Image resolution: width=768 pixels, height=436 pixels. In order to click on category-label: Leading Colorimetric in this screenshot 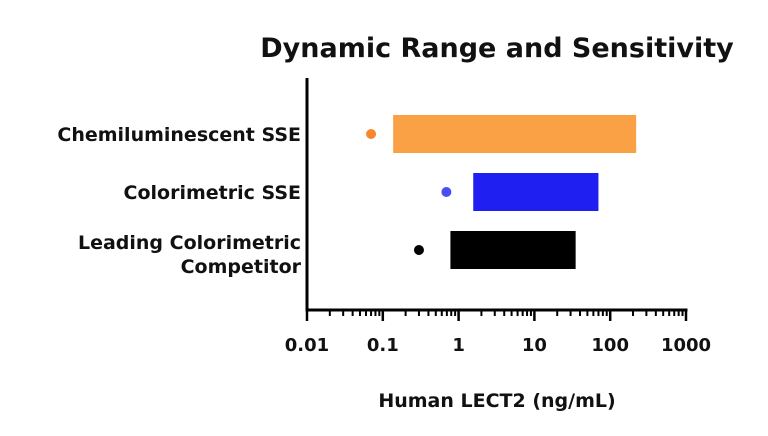, I will do `click(189, 243)`.